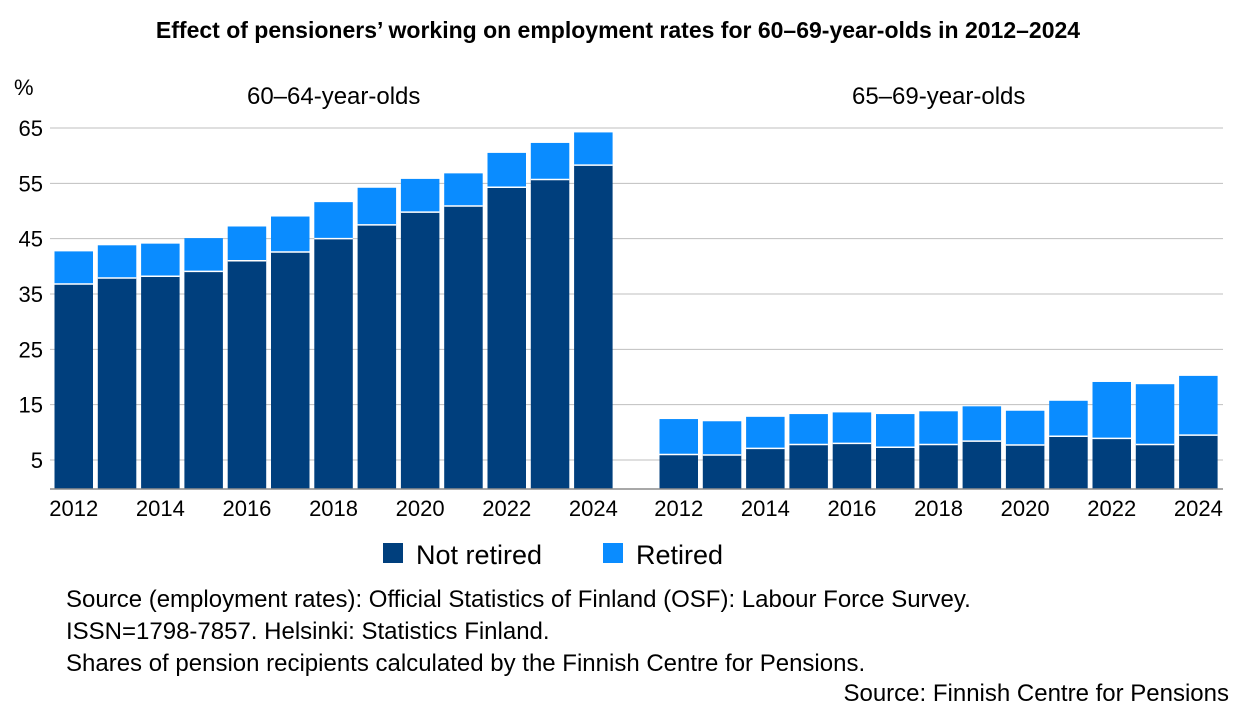 The height and width of the screenshot is (717, 1233). I want to click on y-tick-label: 55, so click(31, 183).